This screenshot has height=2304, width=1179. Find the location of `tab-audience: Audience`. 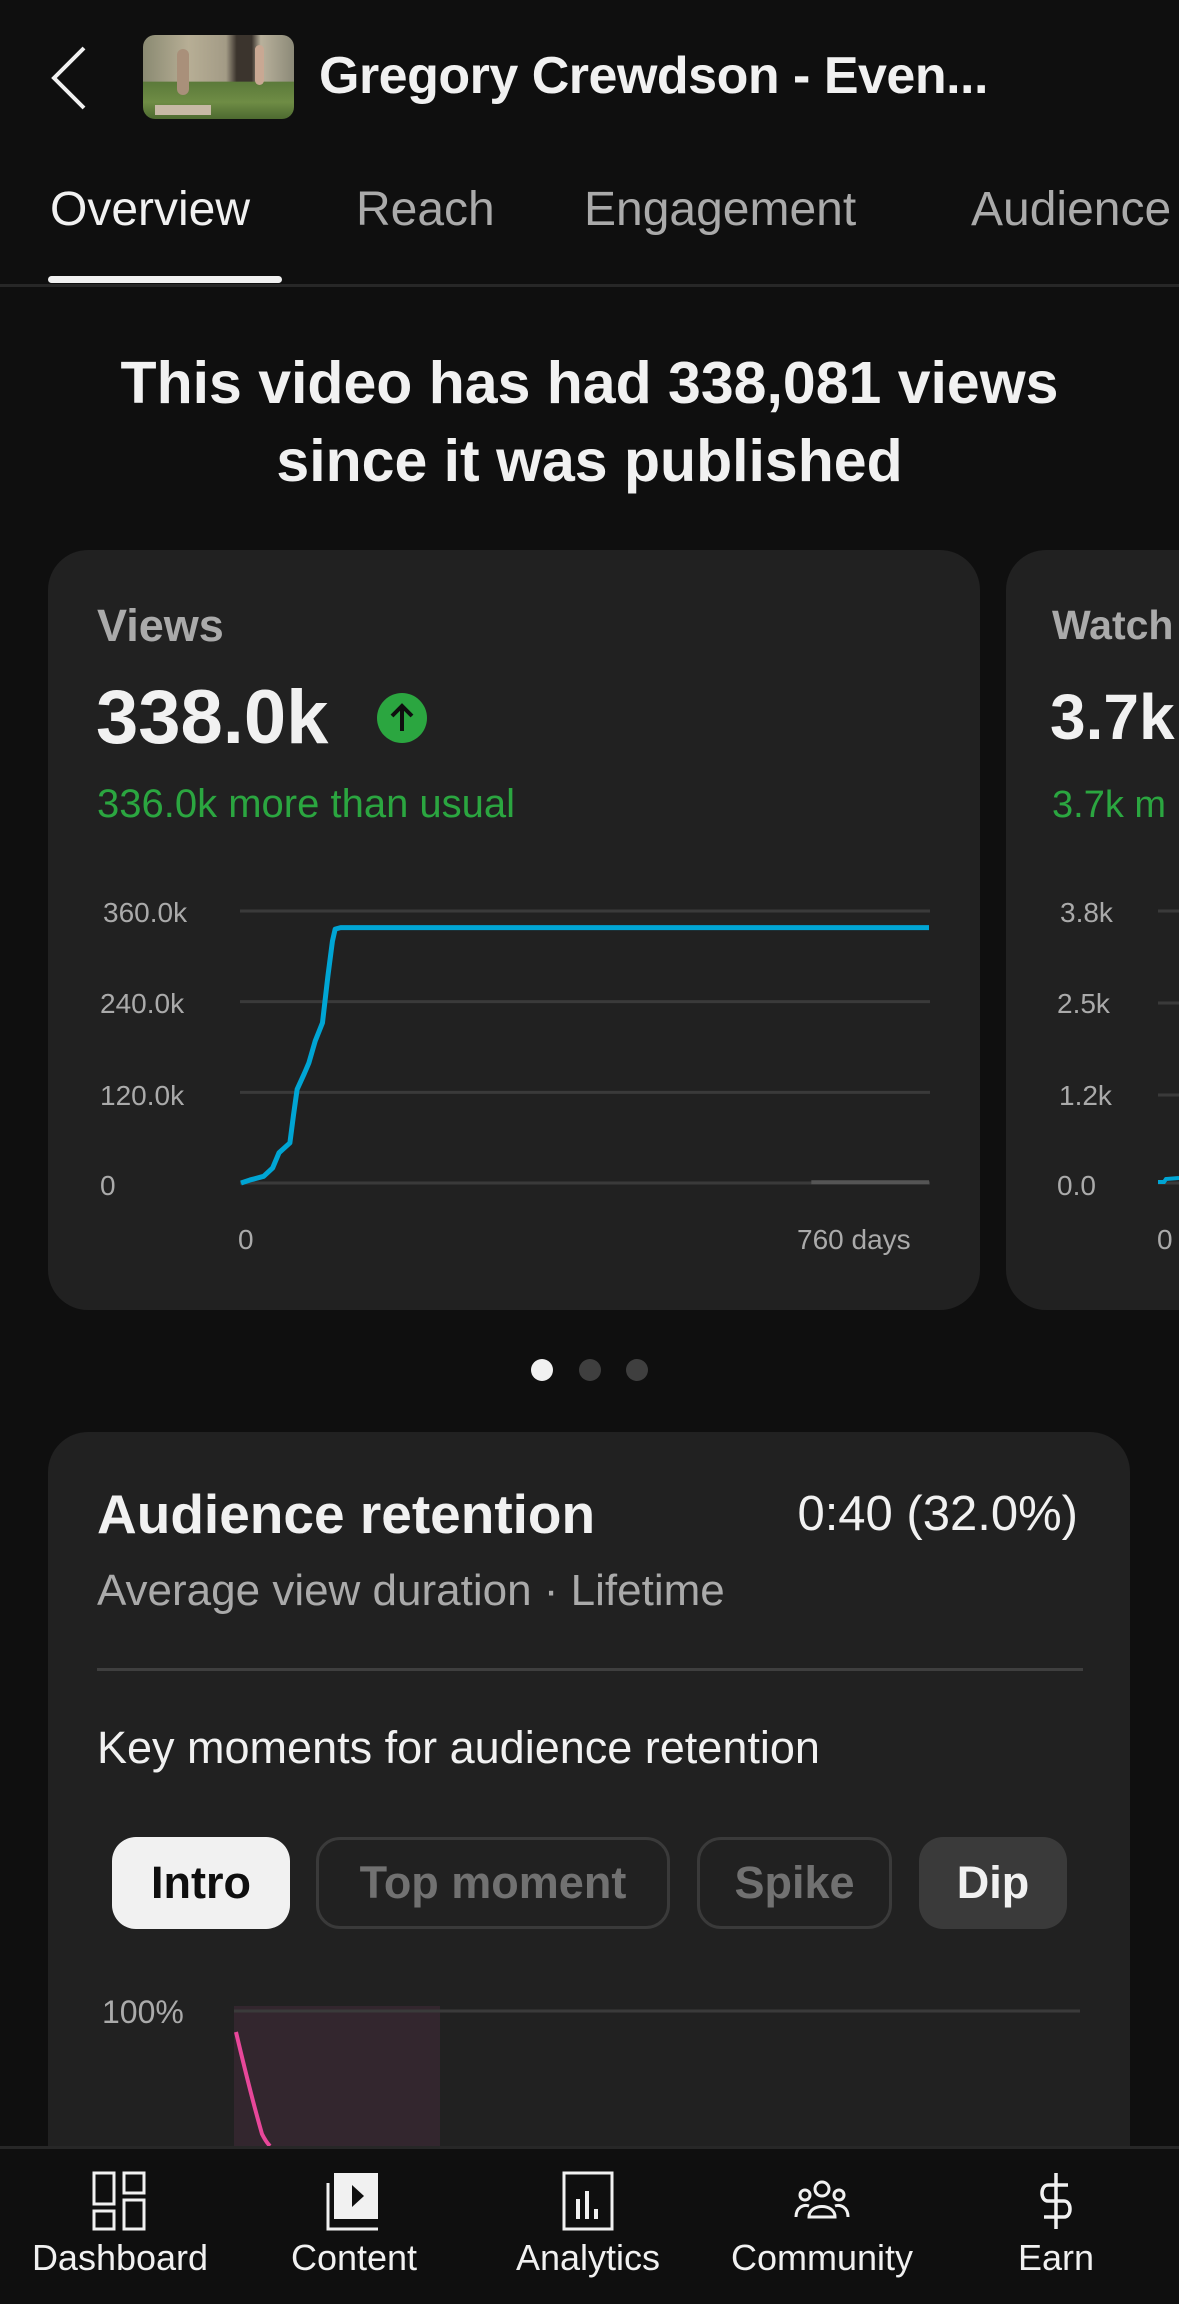

tab-audience: Audience is located at coordinates (1071, 209).